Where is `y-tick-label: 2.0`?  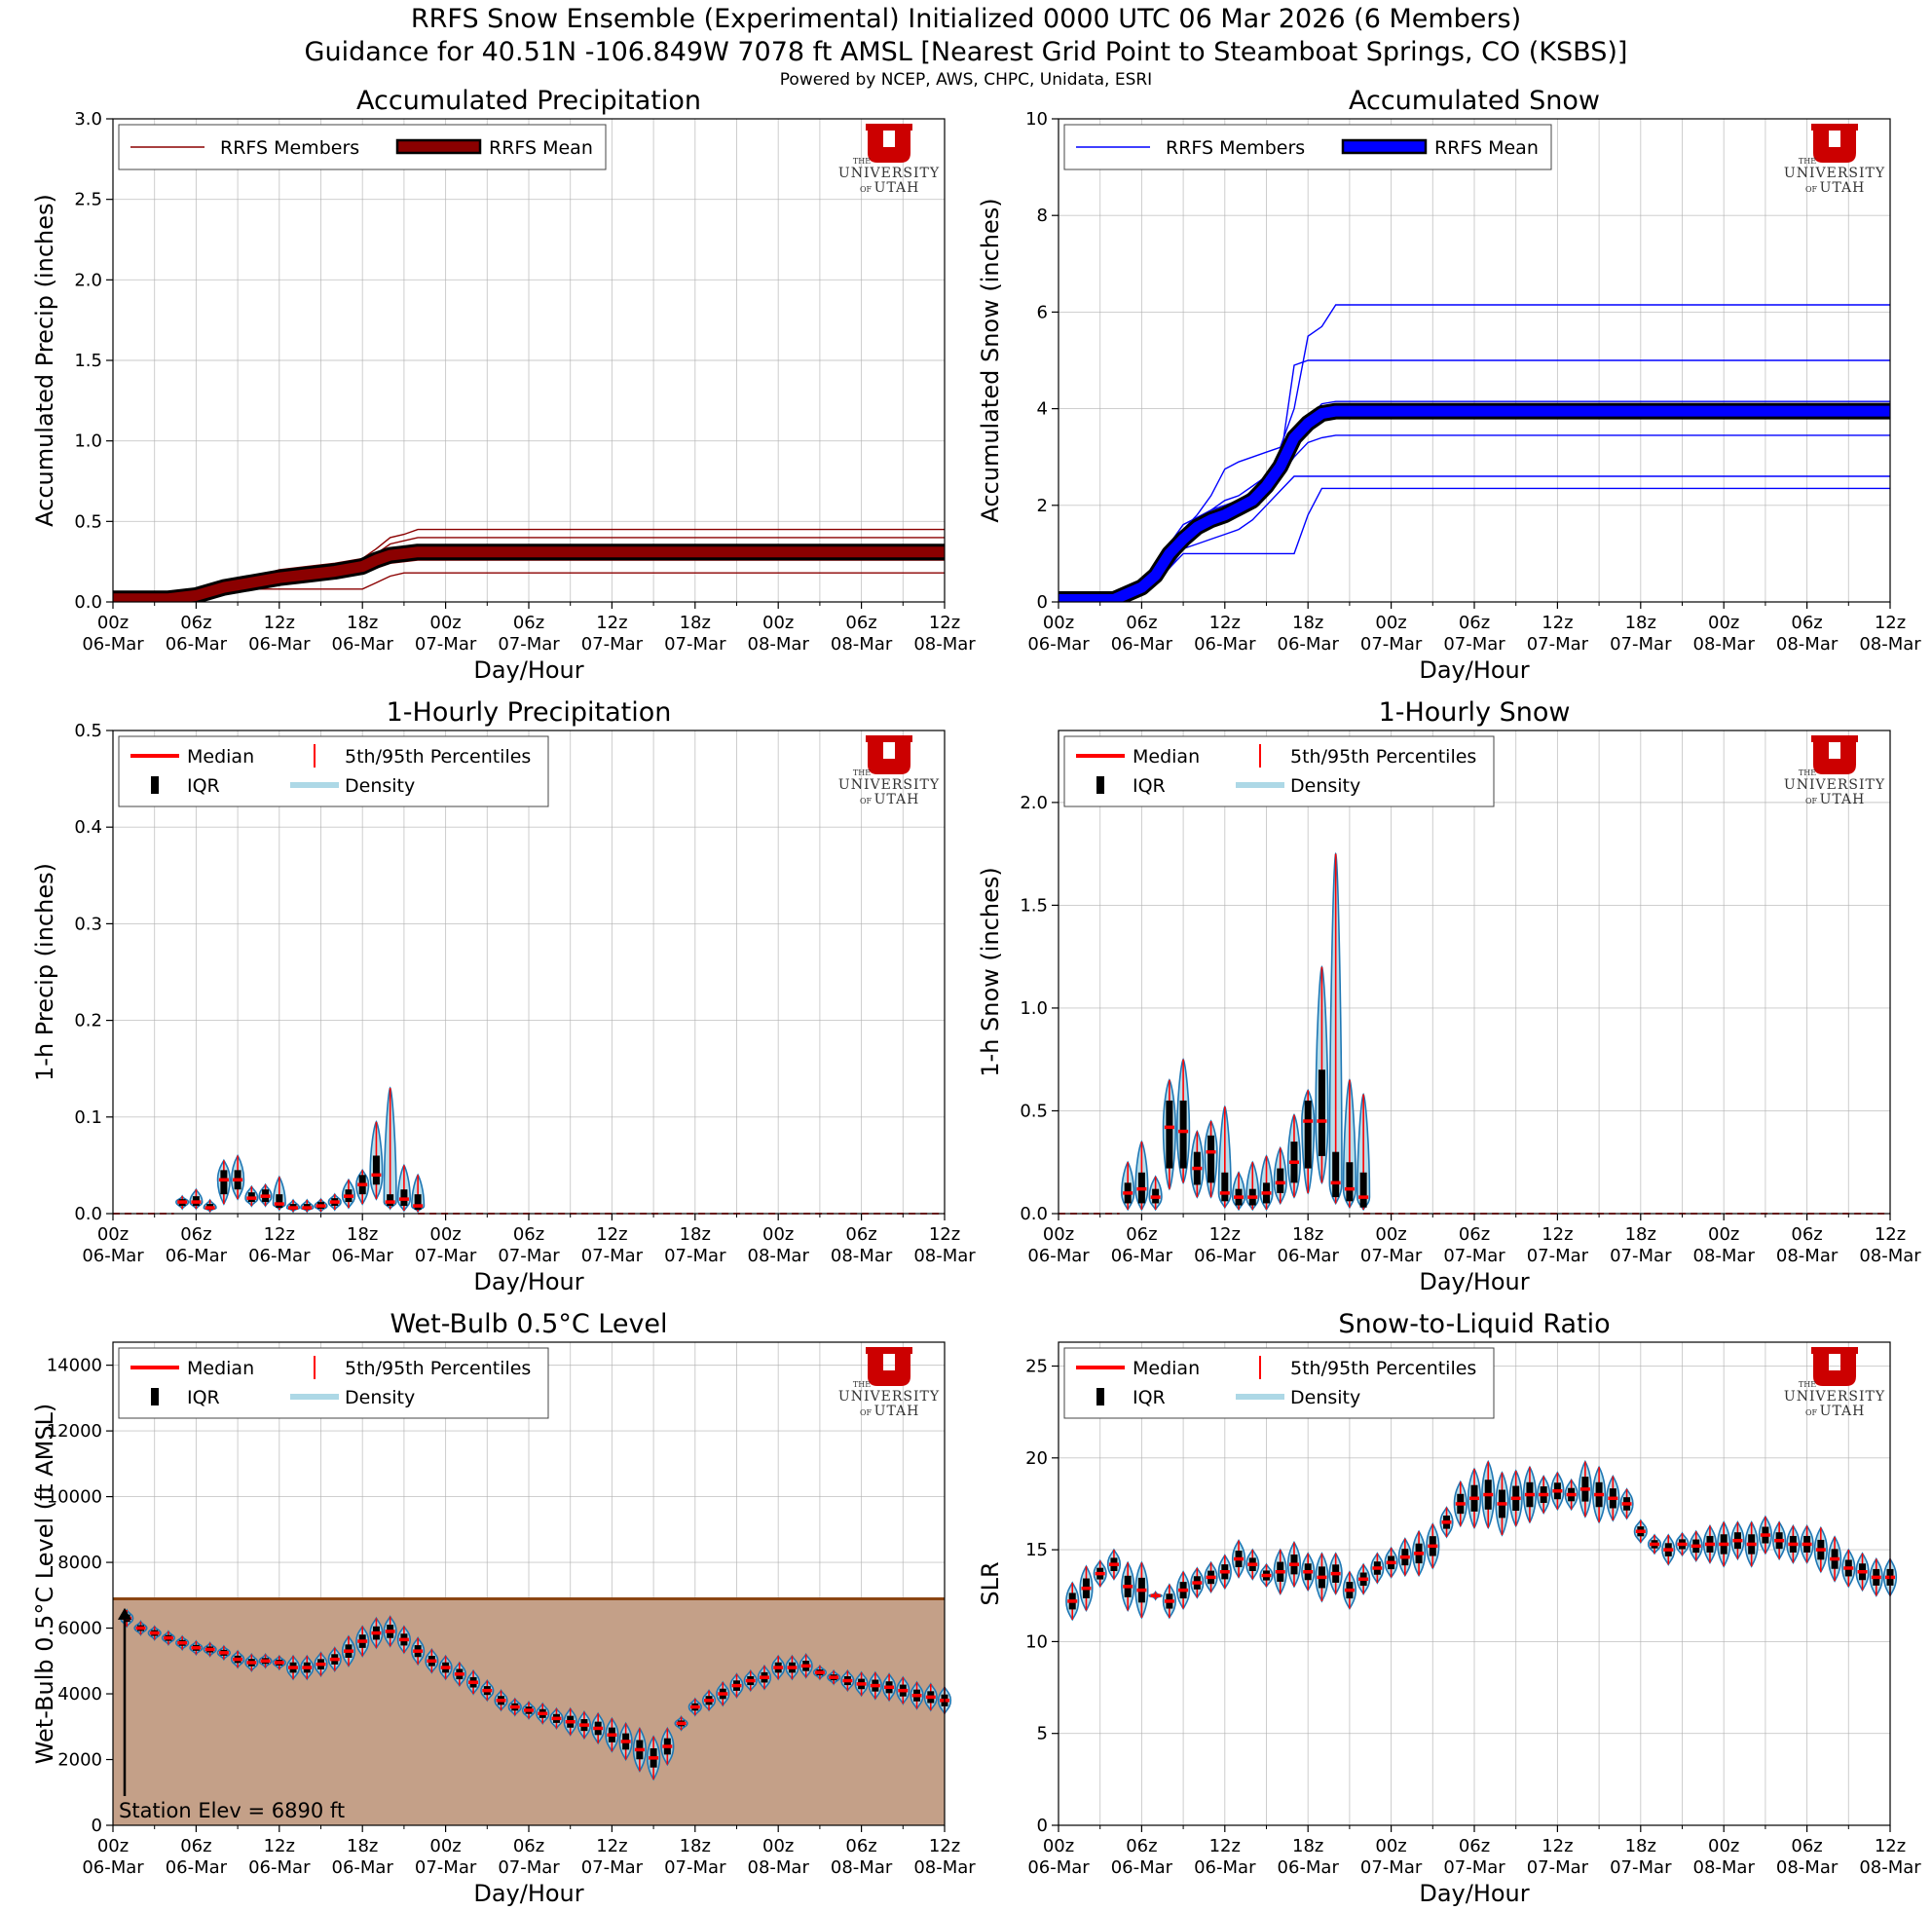
y-tick-label: 2.0 is located at coordinates (1034, 803).